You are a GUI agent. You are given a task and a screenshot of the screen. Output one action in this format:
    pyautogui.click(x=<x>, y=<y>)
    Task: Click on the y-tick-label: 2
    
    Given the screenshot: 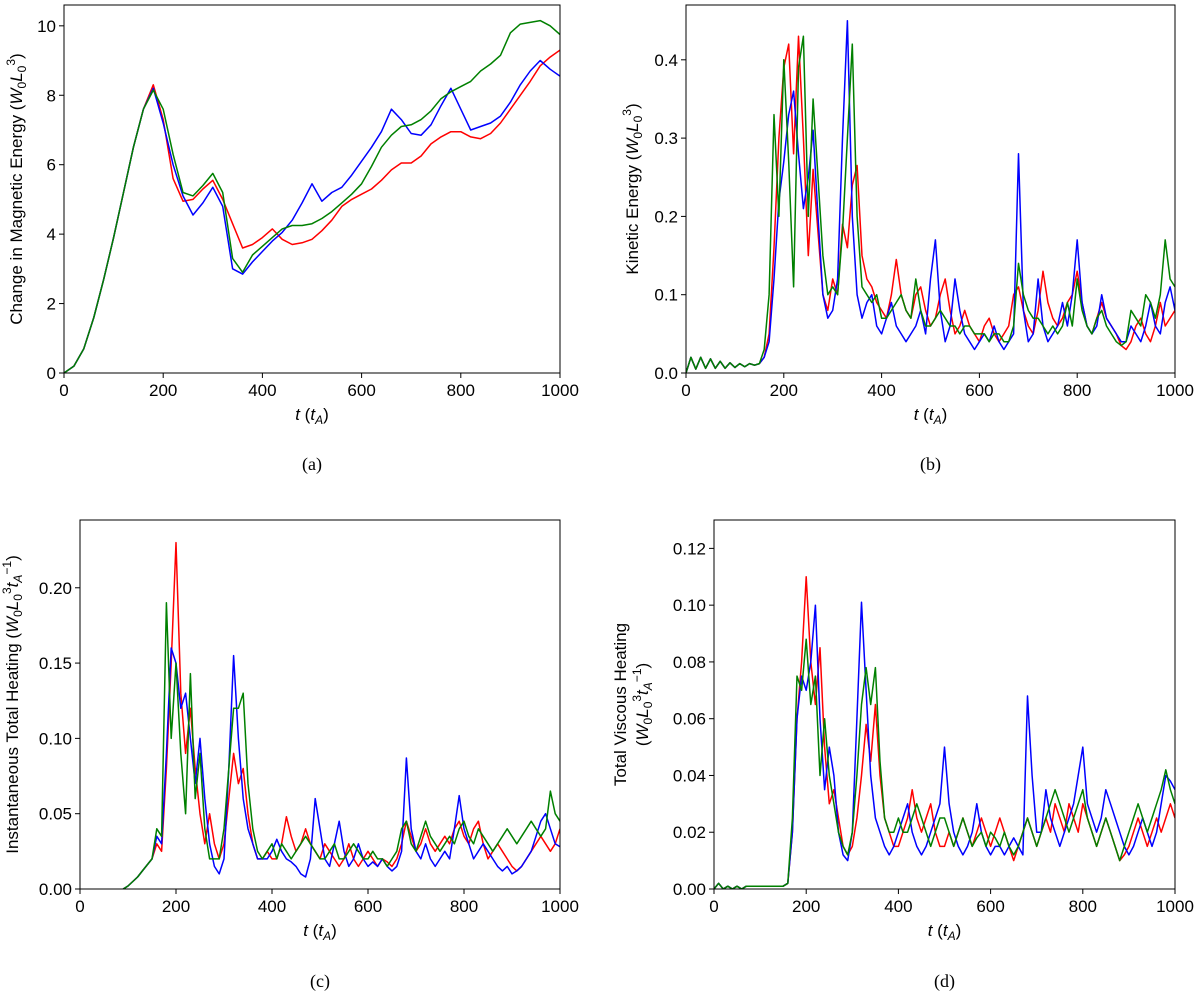 What is the action you would take?
    pyautogui.click(x=51, y=304)
    